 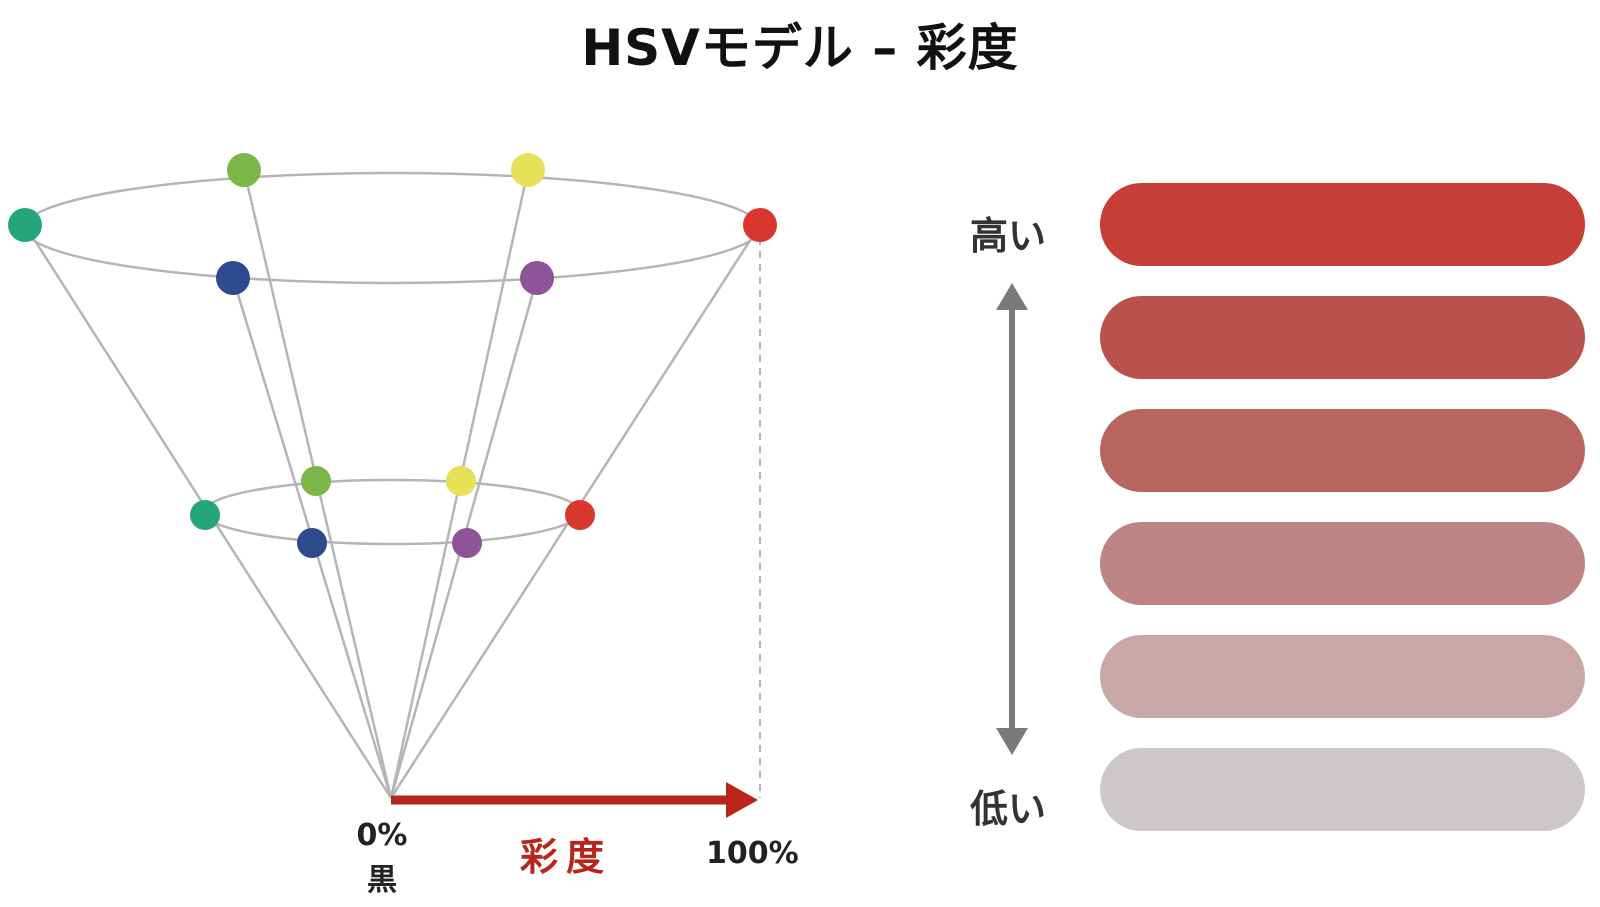 What do you see at coordinates (566, 857) in the screenshot?
I see `saturation-axis-label: 彩度` at bounding box center [566, 857].